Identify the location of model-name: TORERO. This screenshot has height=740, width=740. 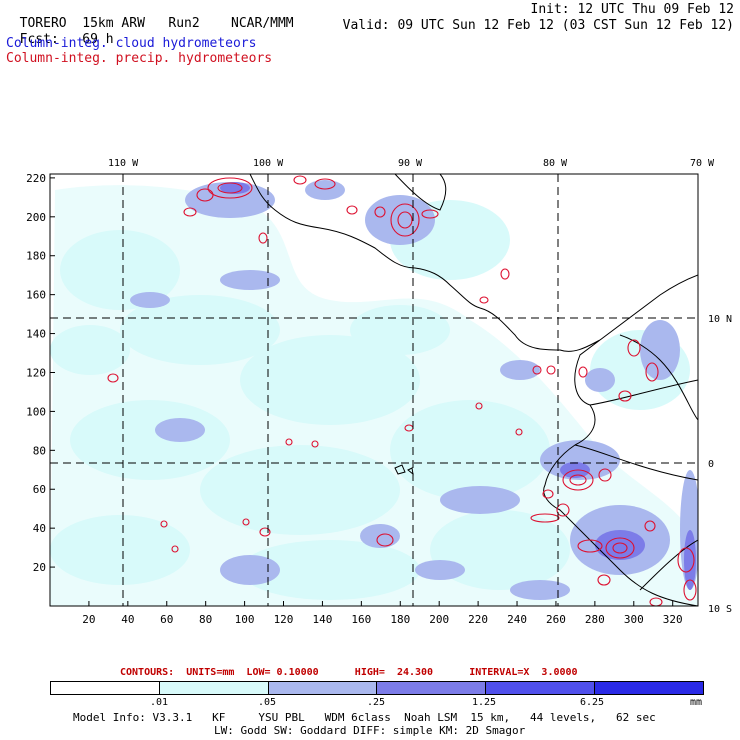
(43, 23).